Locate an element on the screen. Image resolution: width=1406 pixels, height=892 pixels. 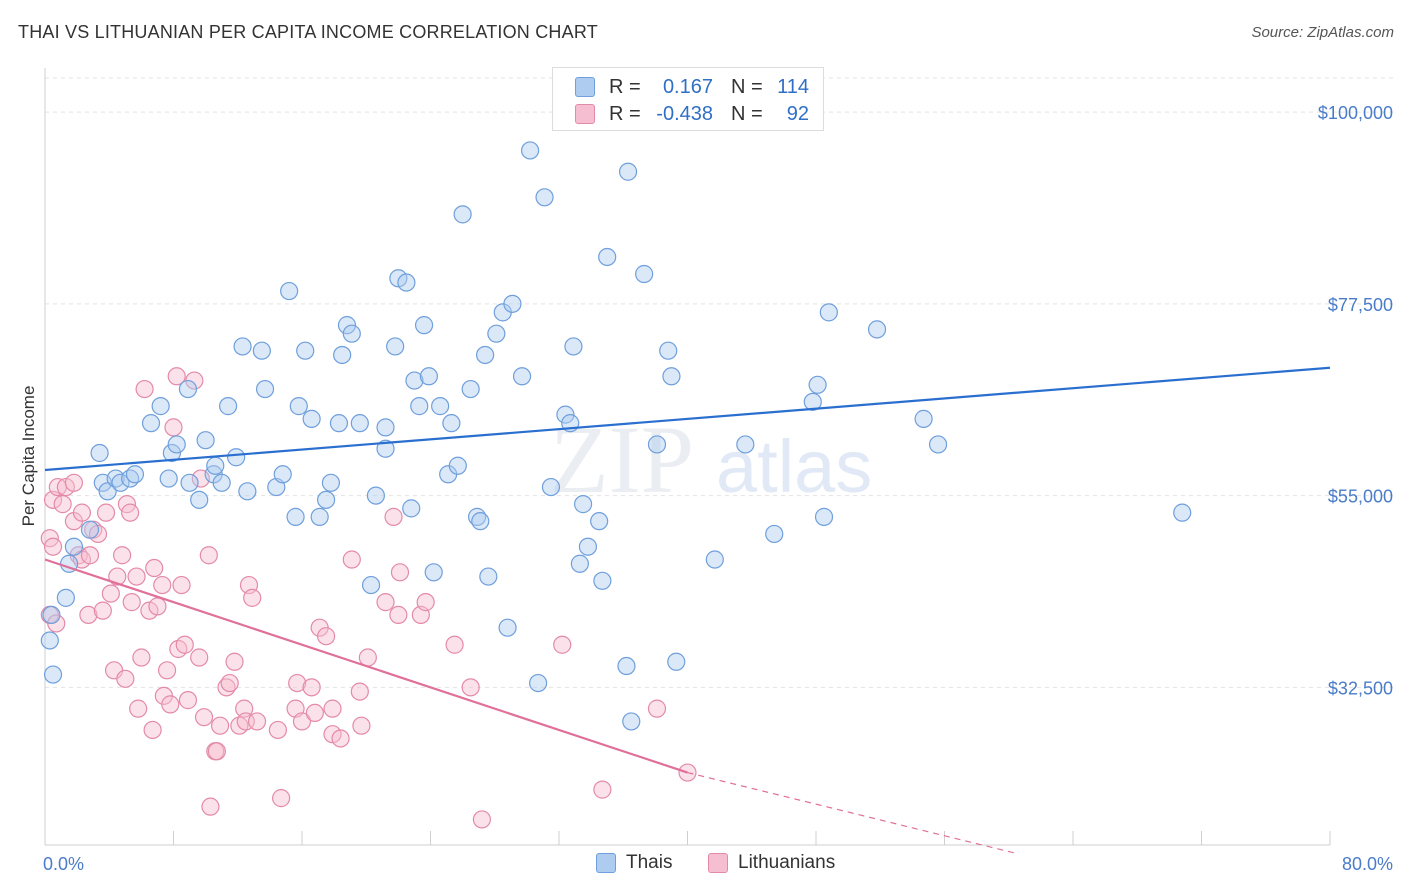
correlation-legend: R = 0.167 N = 114 R = -0.438 N = 92 is located at coordinates (688, 99).